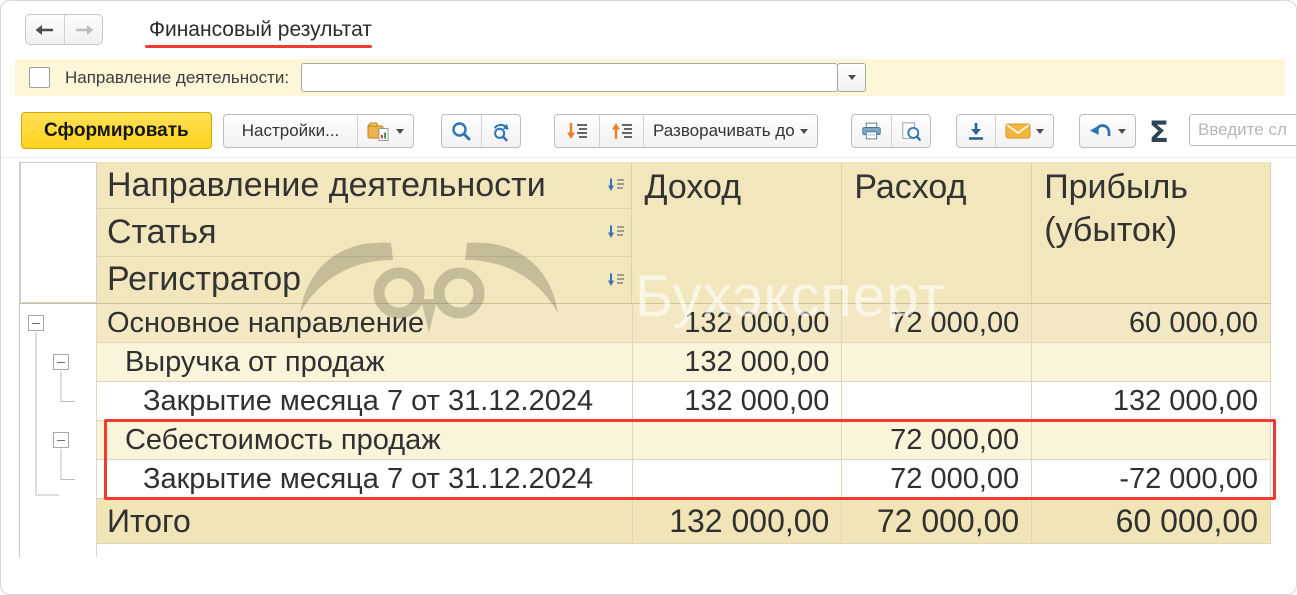 This screenshot has height=595, width=1297. I want to click on row-group-header-direction: Направление деятельности, so click(364, 185).